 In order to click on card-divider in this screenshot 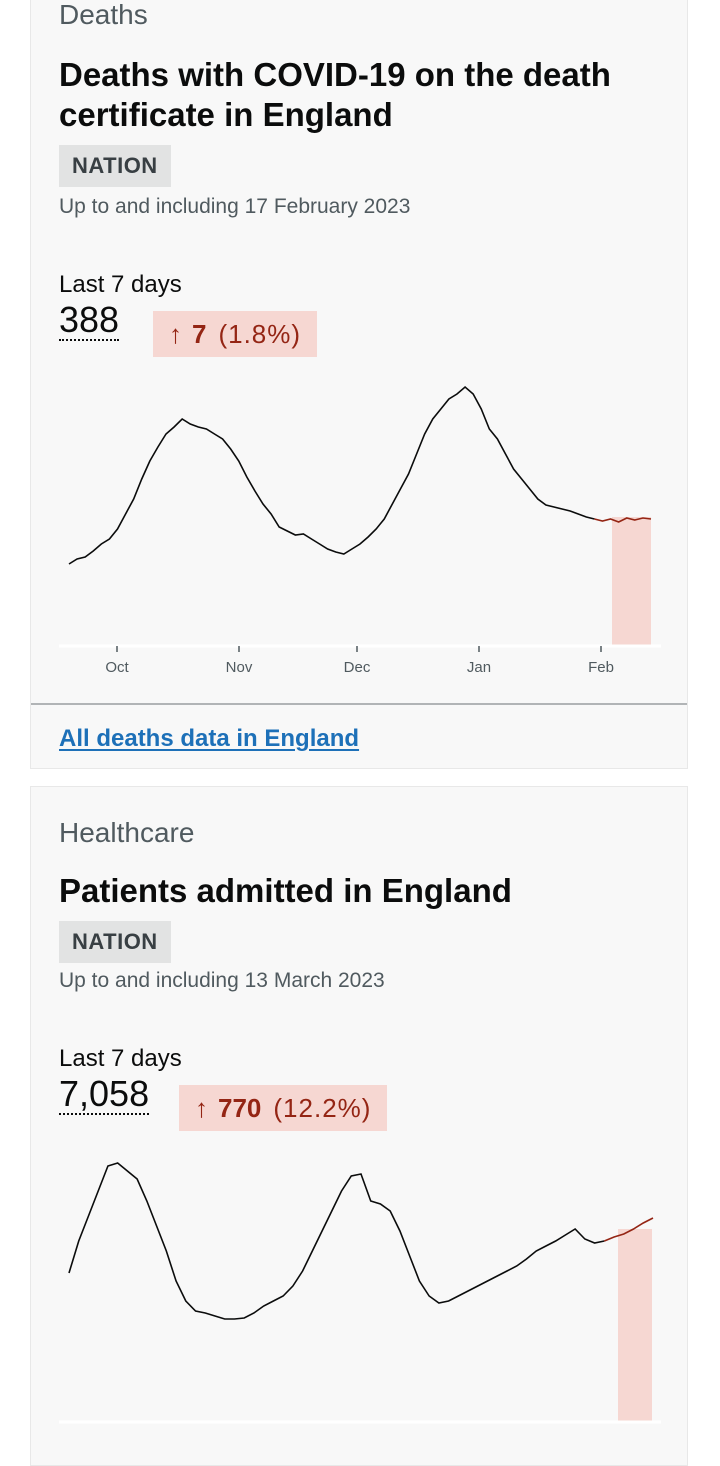, I will do `click(359, 704)`.